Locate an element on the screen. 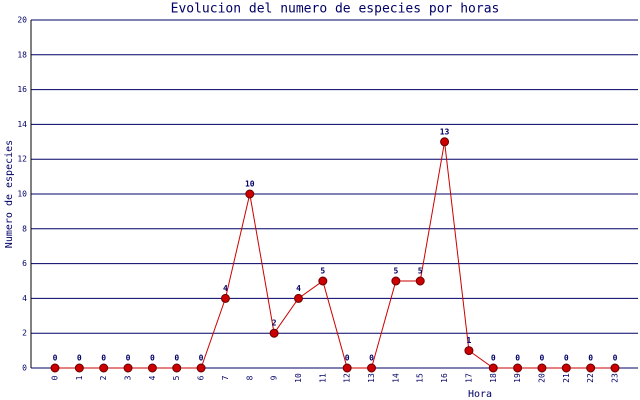 This screenshot has height=400, width=640. y-tick-label: 2 is located at coordinates (24, 333).